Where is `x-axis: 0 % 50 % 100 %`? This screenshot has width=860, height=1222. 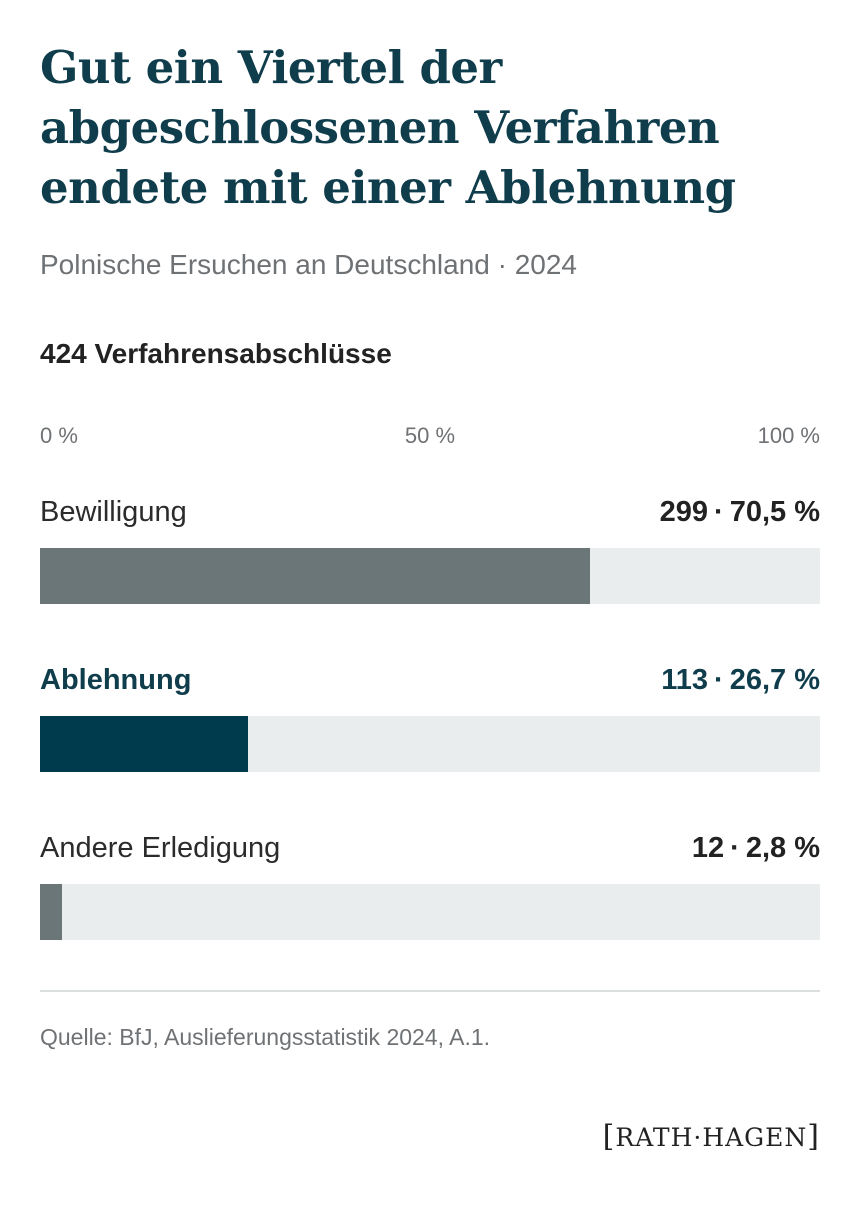
x-axis: 0 % 50 % 100 % is located at coordinates (430, 436).